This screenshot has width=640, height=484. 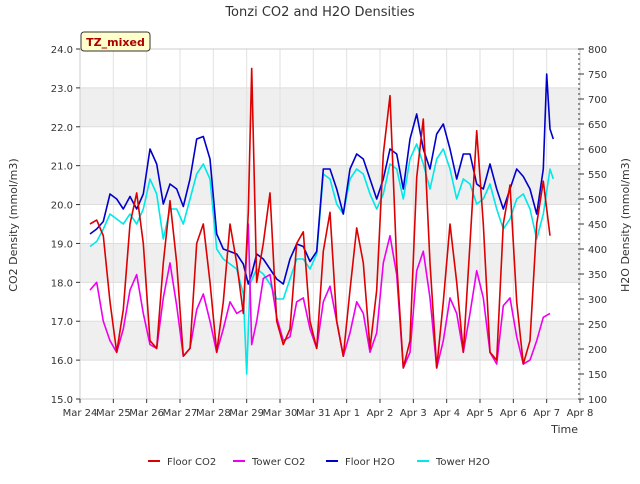 What do you see at coordinates (62, 361) in the screenshot?
I see `y-left-tick-label: 16.0` at bounding box center [62, 361].